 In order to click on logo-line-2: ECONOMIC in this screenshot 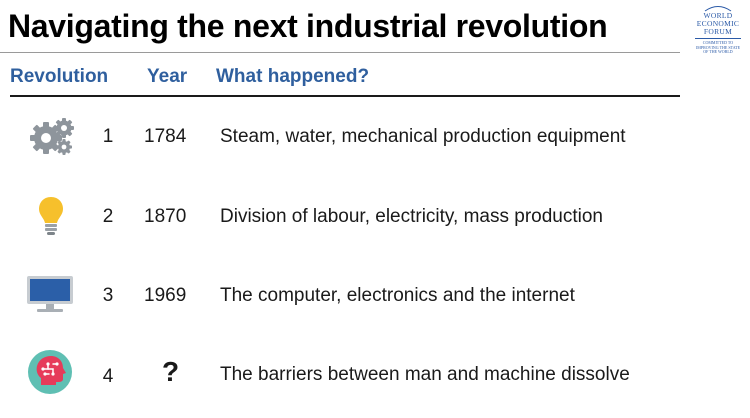, I will do `click(718, 23)`.